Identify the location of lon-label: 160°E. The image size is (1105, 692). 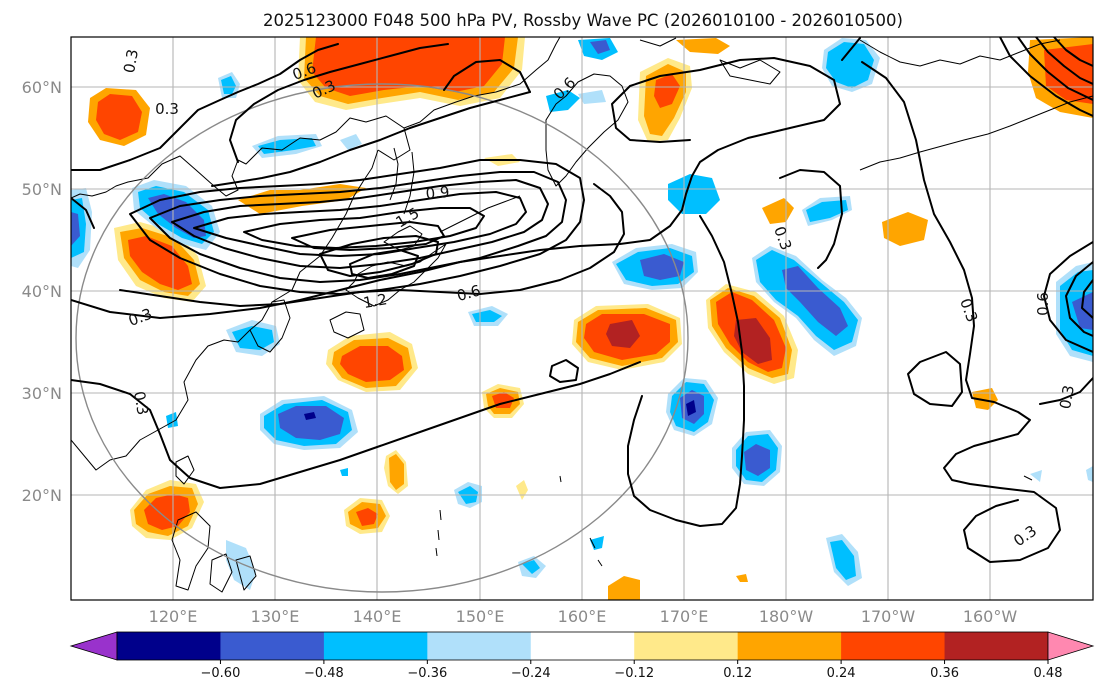
(582, 616).